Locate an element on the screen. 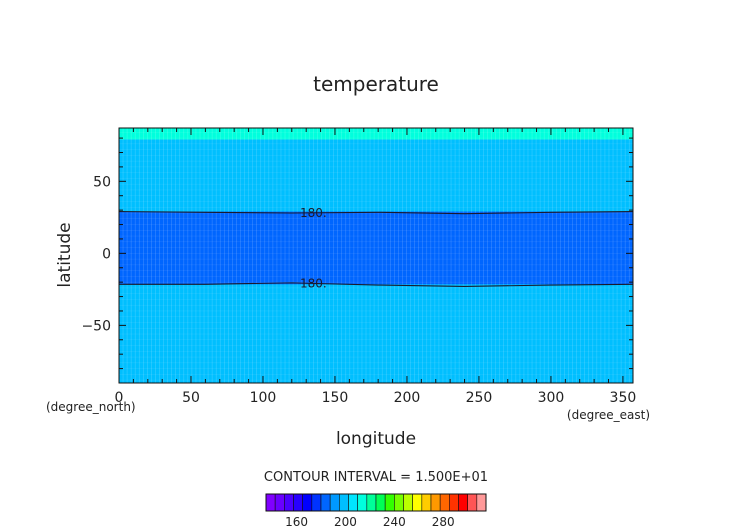 The image size is (752, 532). y-axis-label: latitude is located at coordinates (65, 254).